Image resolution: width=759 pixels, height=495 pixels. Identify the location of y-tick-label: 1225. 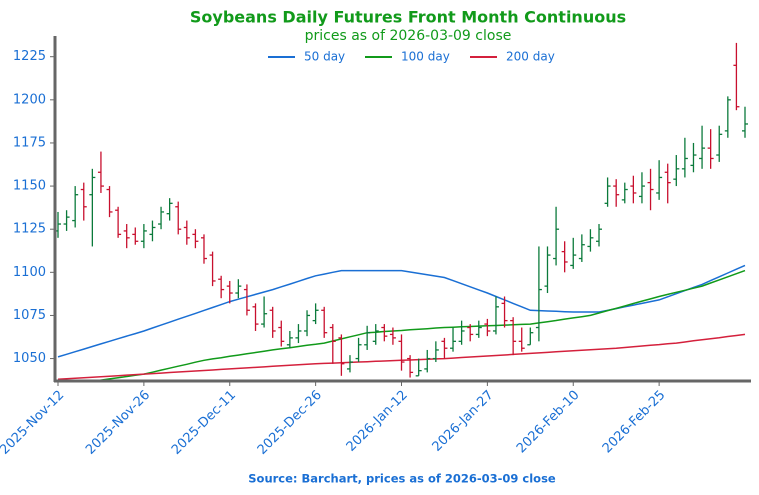
(29, 56).